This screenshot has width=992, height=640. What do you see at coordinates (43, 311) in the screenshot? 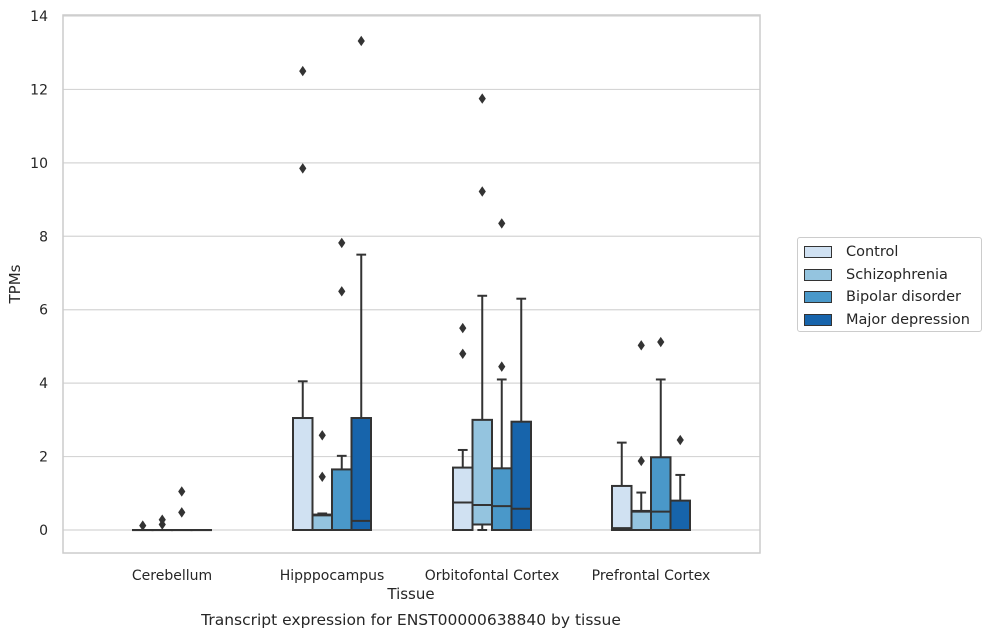
I see `y-tick-label: 6` at bounding box center [43, 311].